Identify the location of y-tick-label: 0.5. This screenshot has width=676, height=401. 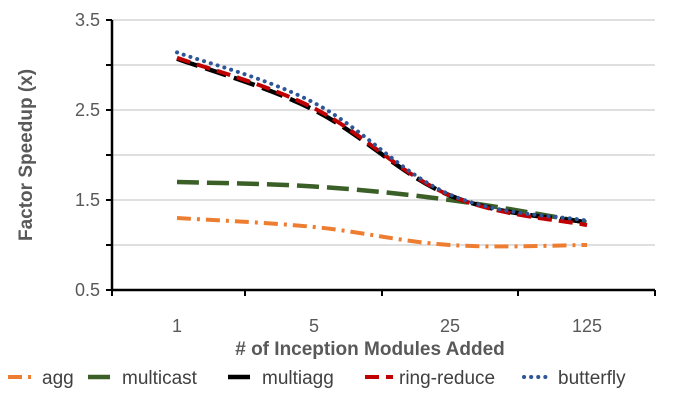
(87, 290).